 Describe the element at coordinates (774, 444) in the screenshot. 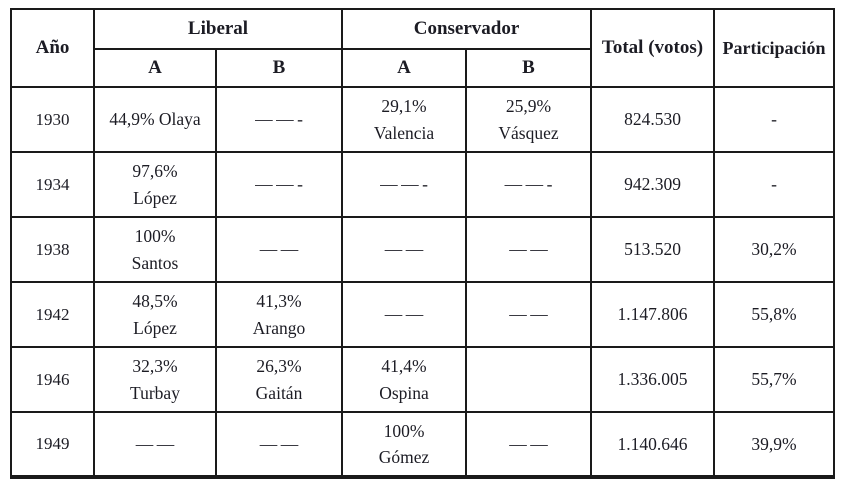

I see `participation-cell: 39,9%` at that location.